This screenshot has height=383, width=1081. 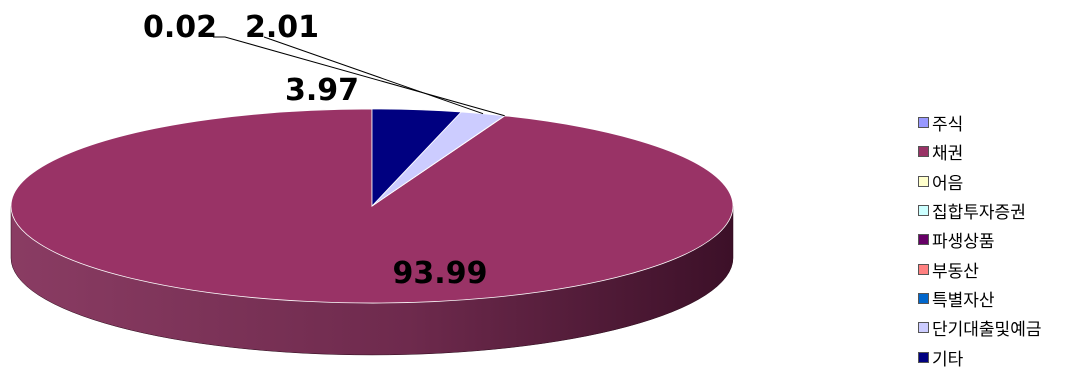 What do you see at coordinates (948, 183) in the screenshot?
I see `legend-label: 어음` at bounding box center [948, 183].